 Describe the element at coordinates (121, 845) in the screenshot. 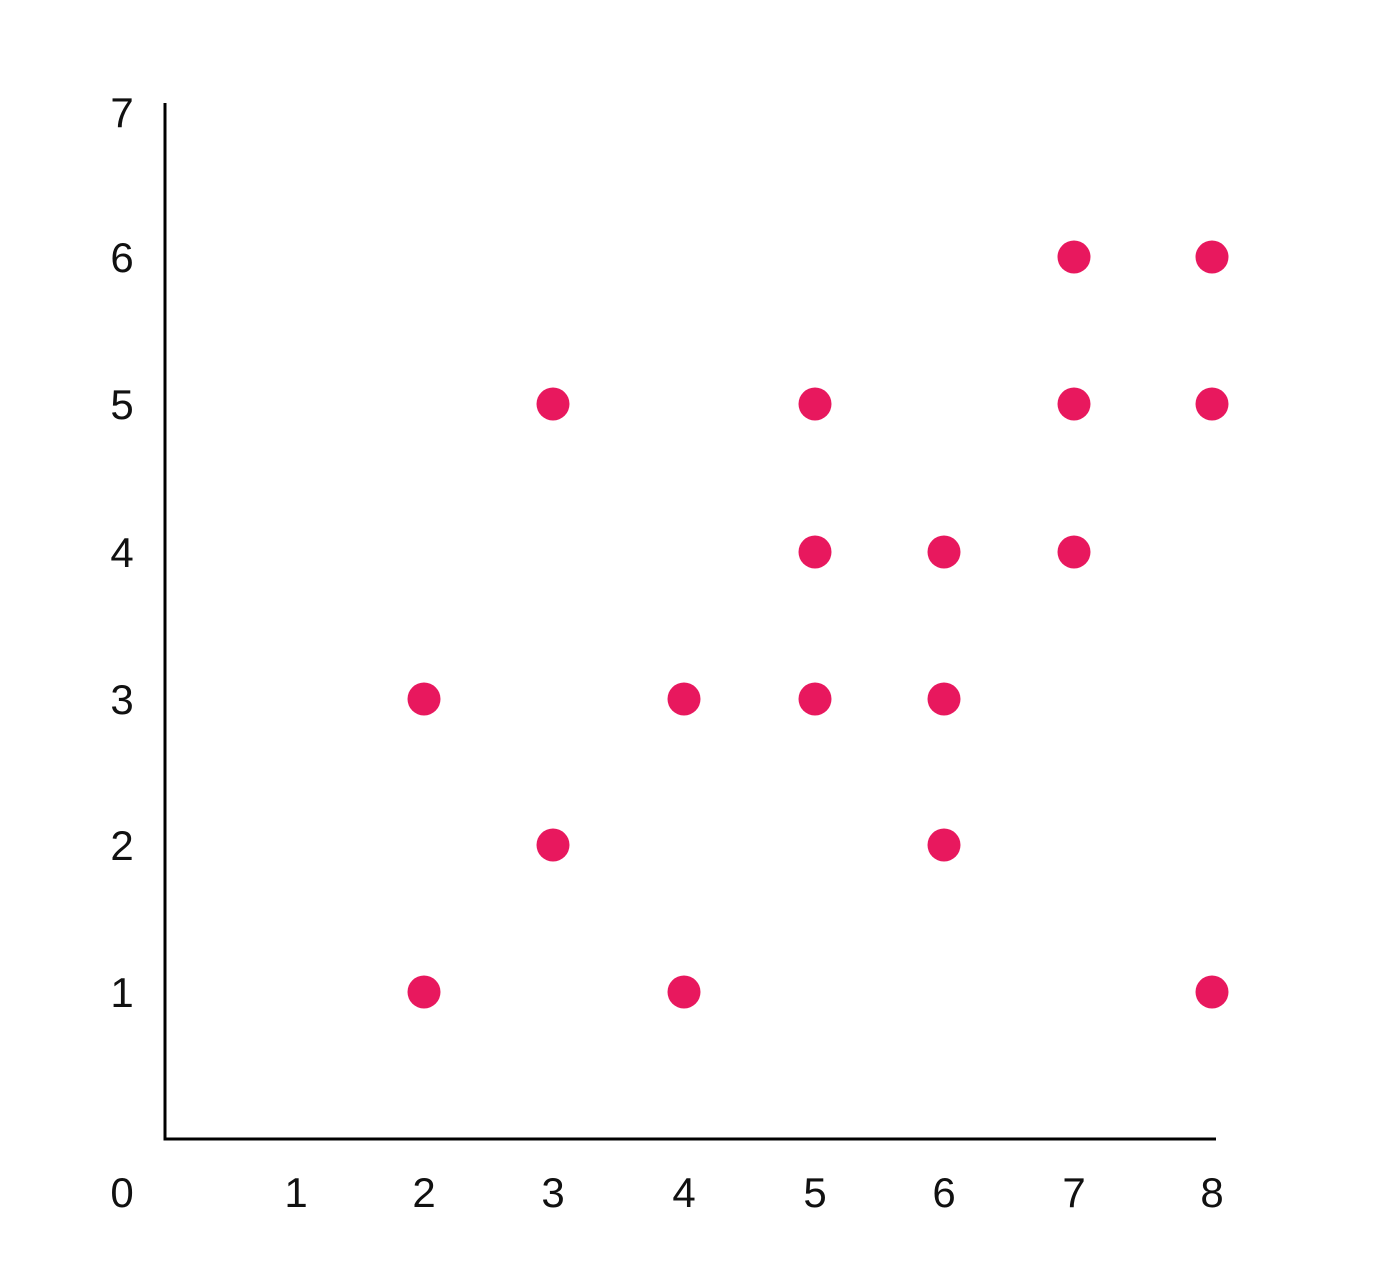

I see `y-tick-label: 2` at that location.